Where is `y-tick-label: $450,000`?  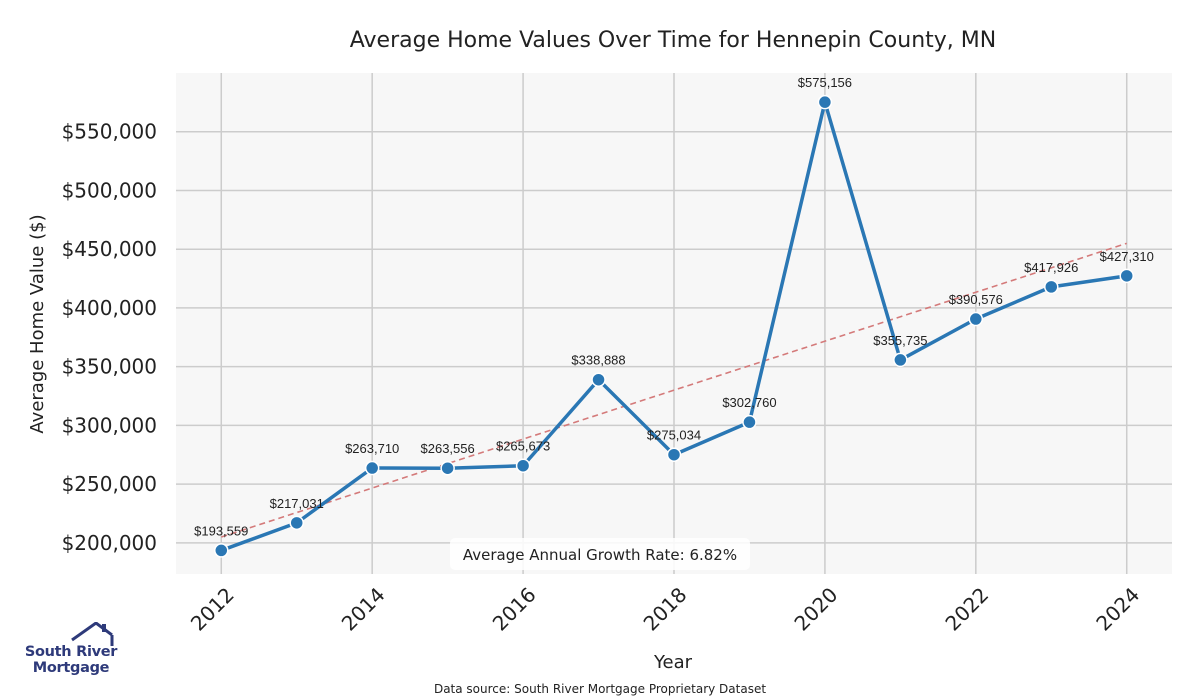
y-tick-label: $450,000 is located at coordinates (109, 249).